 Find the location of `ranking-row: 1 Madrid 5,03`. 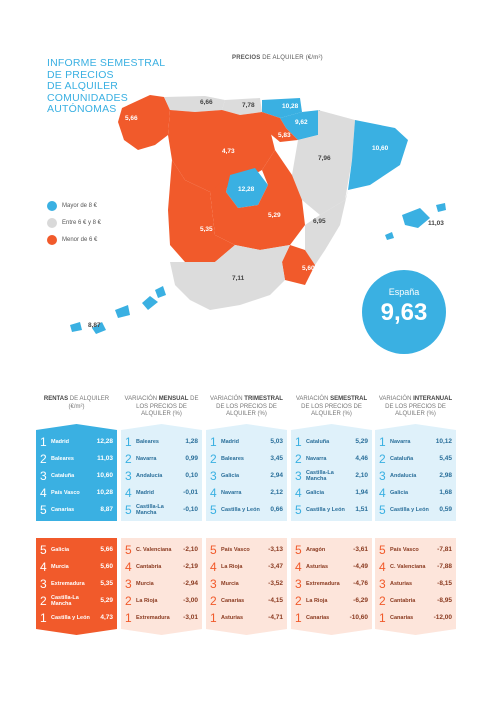

ranking-row: 1 Madrid 5,03 is located at coordinates (246, 441).